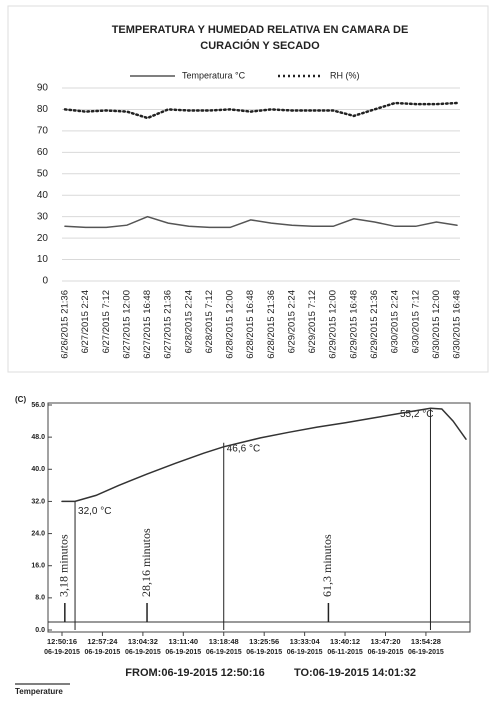  Describe the element at coordinates (345, 652) in the screenshot. I see `x-tick-date: 06-11-2015` at that location.